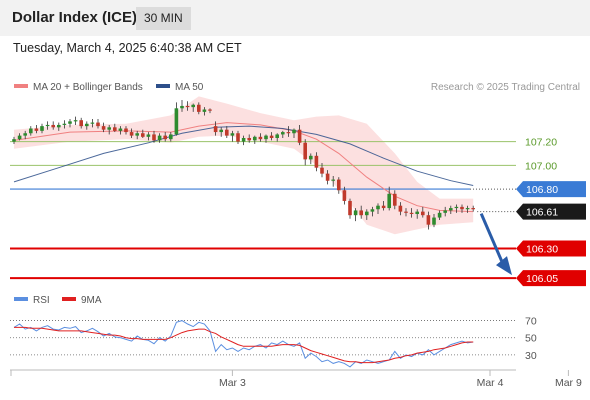 The image size is (590, 400). I want to click on rsi-panel: 70 50 30, so click(273, 342).